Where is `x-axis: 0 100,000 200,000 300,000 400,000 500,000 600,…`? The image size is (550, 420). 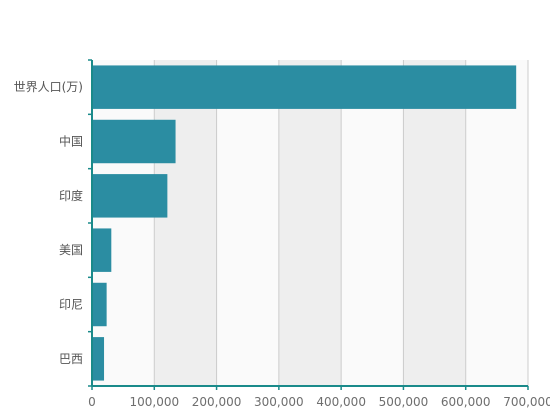 x-axis: 0 100,000 200,000 300,000 400,000 500,000 600,… is located at coordinates (319, 397).